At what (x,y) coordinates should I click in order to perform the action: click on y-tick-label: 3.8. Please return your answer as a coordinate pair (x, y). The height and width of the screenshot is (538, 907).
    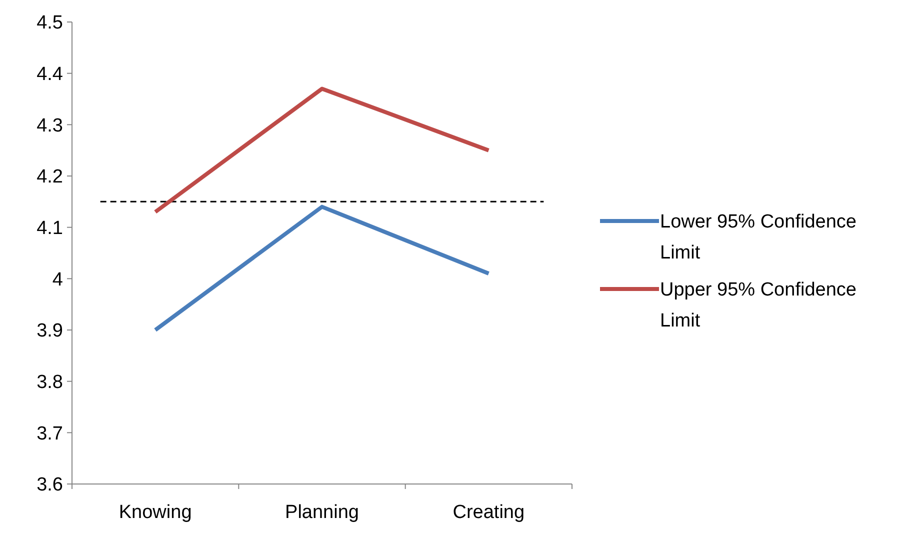
    Looking at the image, I should click on (49, 382).